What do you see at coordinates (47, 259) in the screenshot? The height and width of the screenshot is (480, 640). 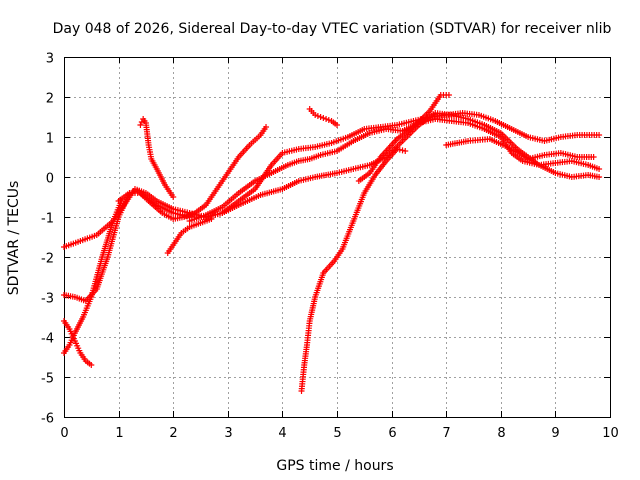 I see `y-tick-label: -2` at bounding box center [47, 259].